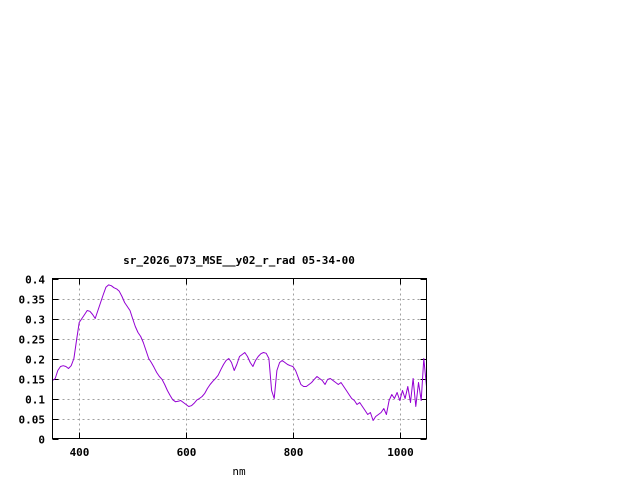  I want to click on x-tick-label: 400, so click(80, 452).